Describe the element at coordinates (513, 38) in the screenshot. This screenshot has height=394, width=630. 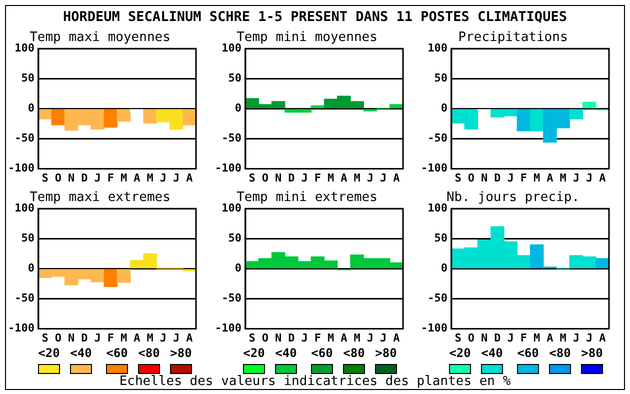
I see `chart-title: Precipitations` at that location.